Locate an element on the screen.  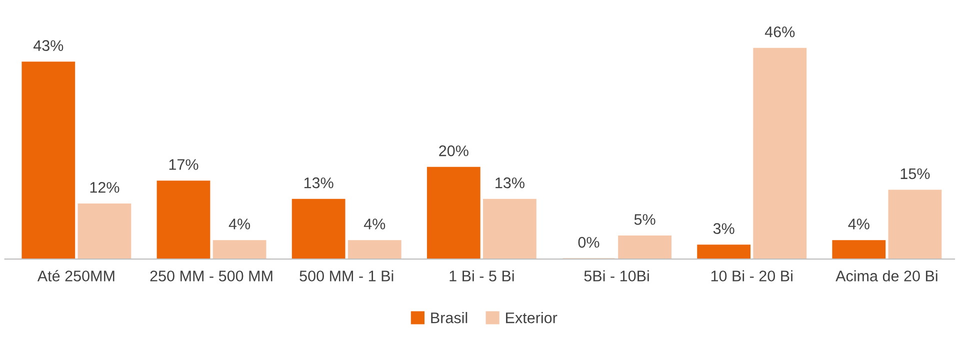
data-label: 46% is located at coordinates (779, 32).